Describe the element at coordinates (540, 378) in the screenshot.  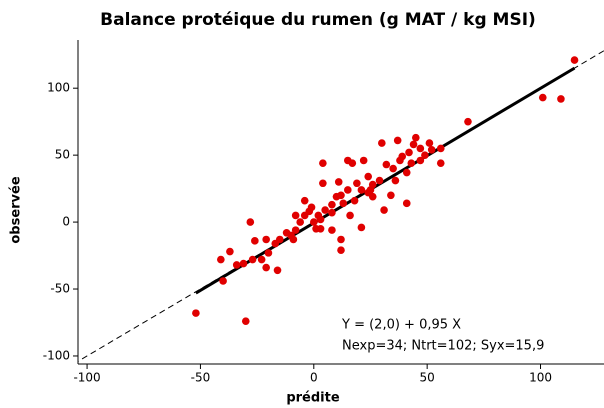
I see `x-tick-label: 100` at that location.